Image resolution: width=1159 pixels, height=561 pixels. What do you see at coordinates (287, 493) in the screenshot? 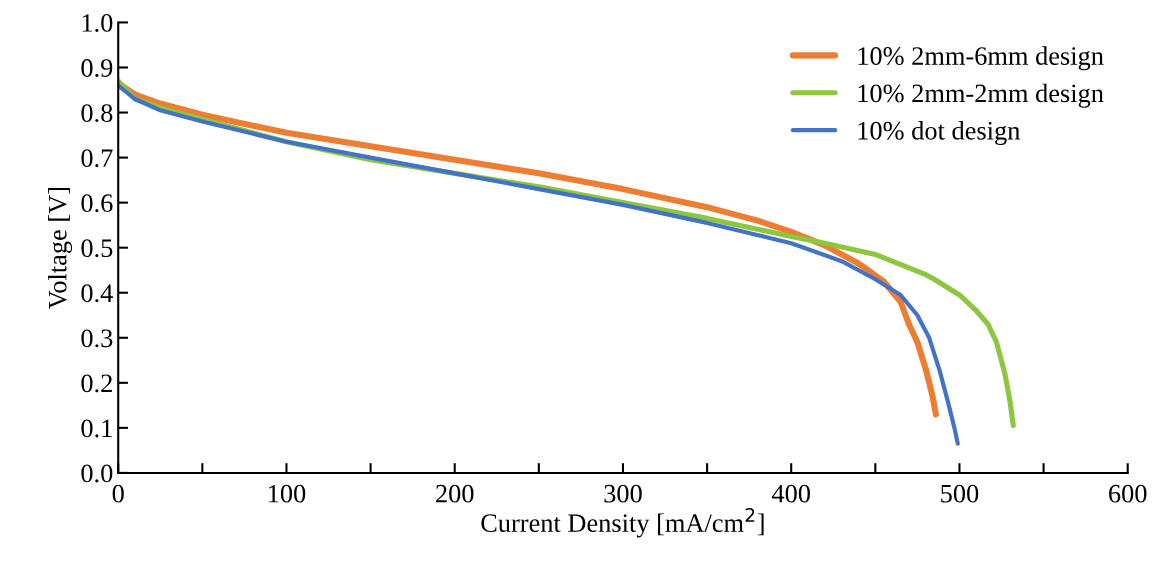
I see `x-tick-label: 100` at bounding box center [287, 493].